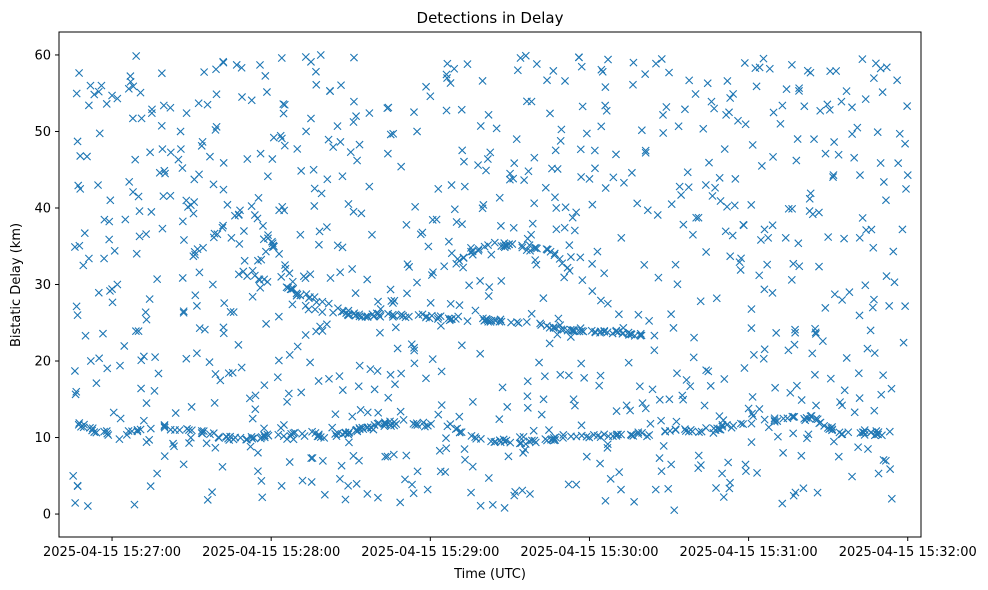 The height and width of the screenshot is (590, 988). What do you see at coordinates (271, 552) in the screenshot?
I see `x-tick-label: 2025-04-15 15:28:00` at bounding box center [271, 552].